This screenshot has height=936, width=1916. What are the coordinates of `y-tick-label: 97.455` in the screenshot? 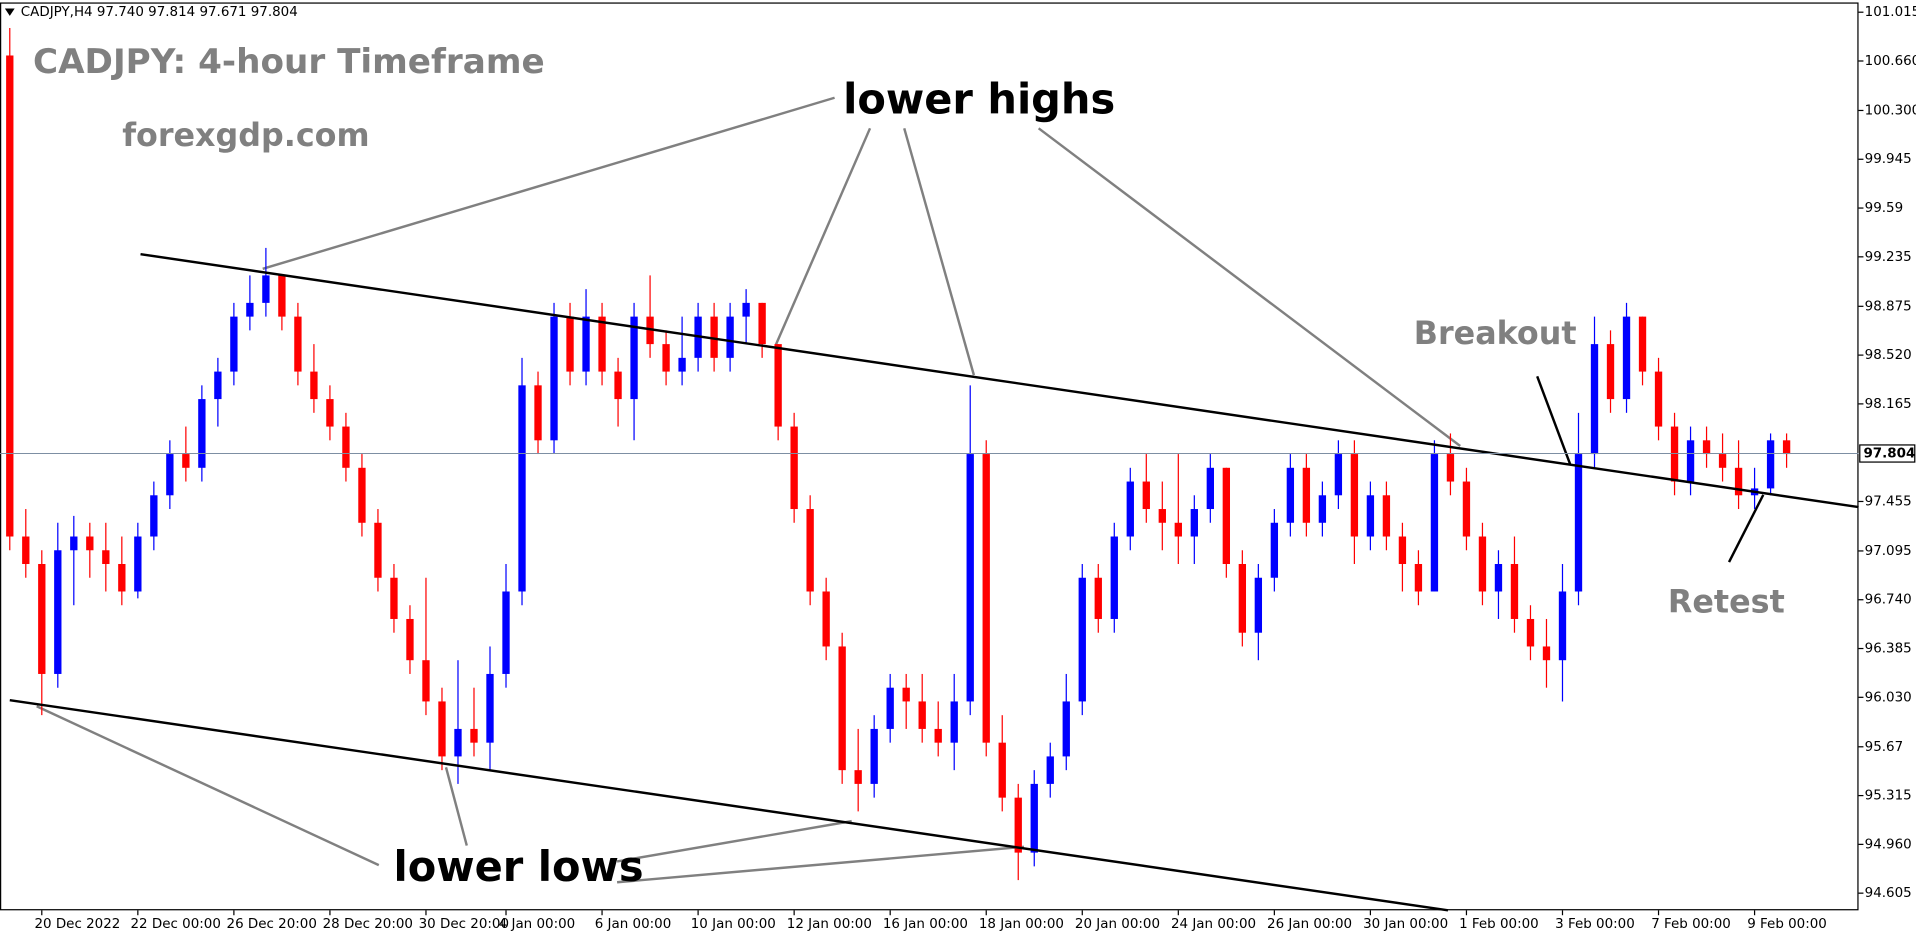 It's located at (1888, 501).